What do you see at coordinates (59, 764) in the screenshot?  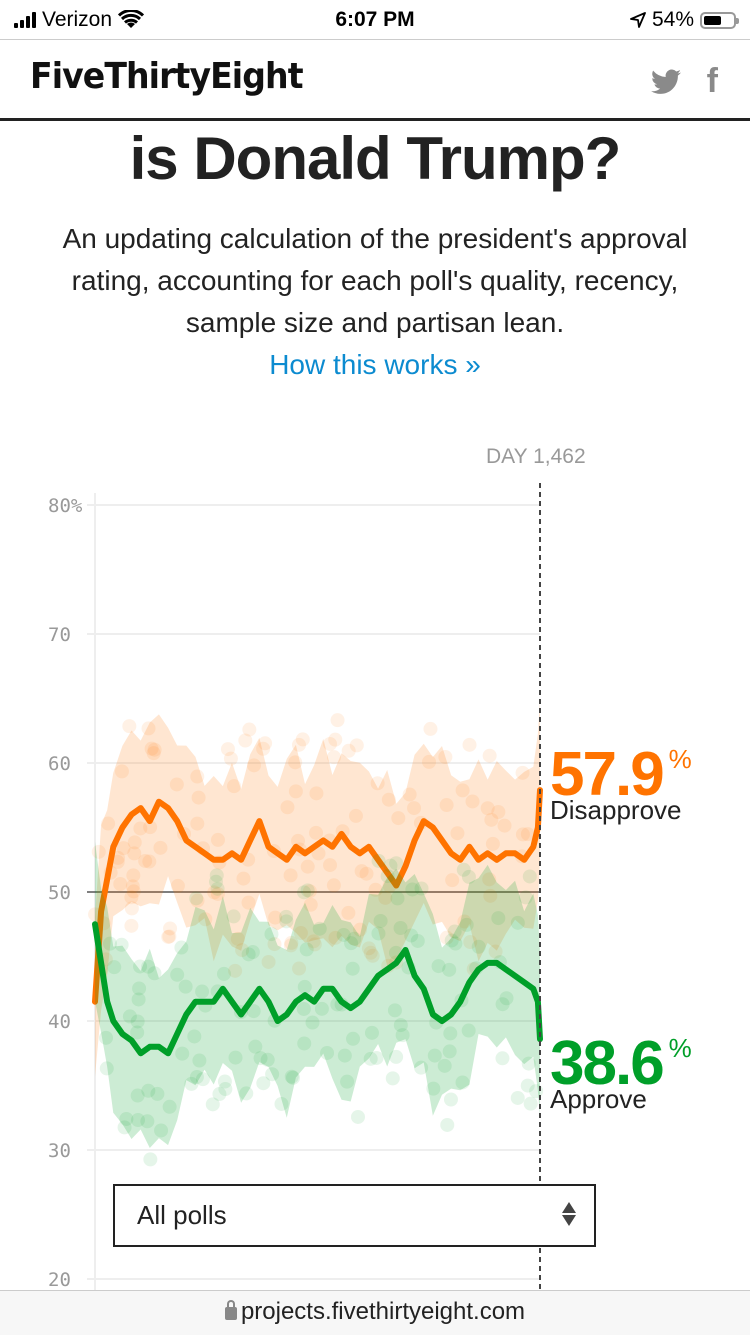 I see `y-tick-label: 60` at bounding box center [59, 764].